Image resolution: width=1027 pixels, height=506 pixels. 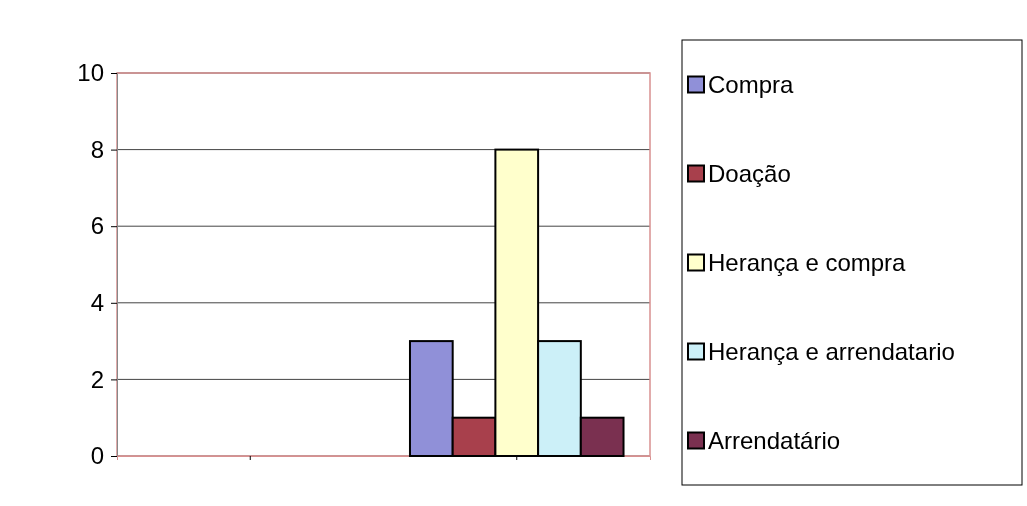 What do you see at coordinates (97, 379) in the screenshot?
I see `y-tick-label: 2` at bounding box center [97, 379].